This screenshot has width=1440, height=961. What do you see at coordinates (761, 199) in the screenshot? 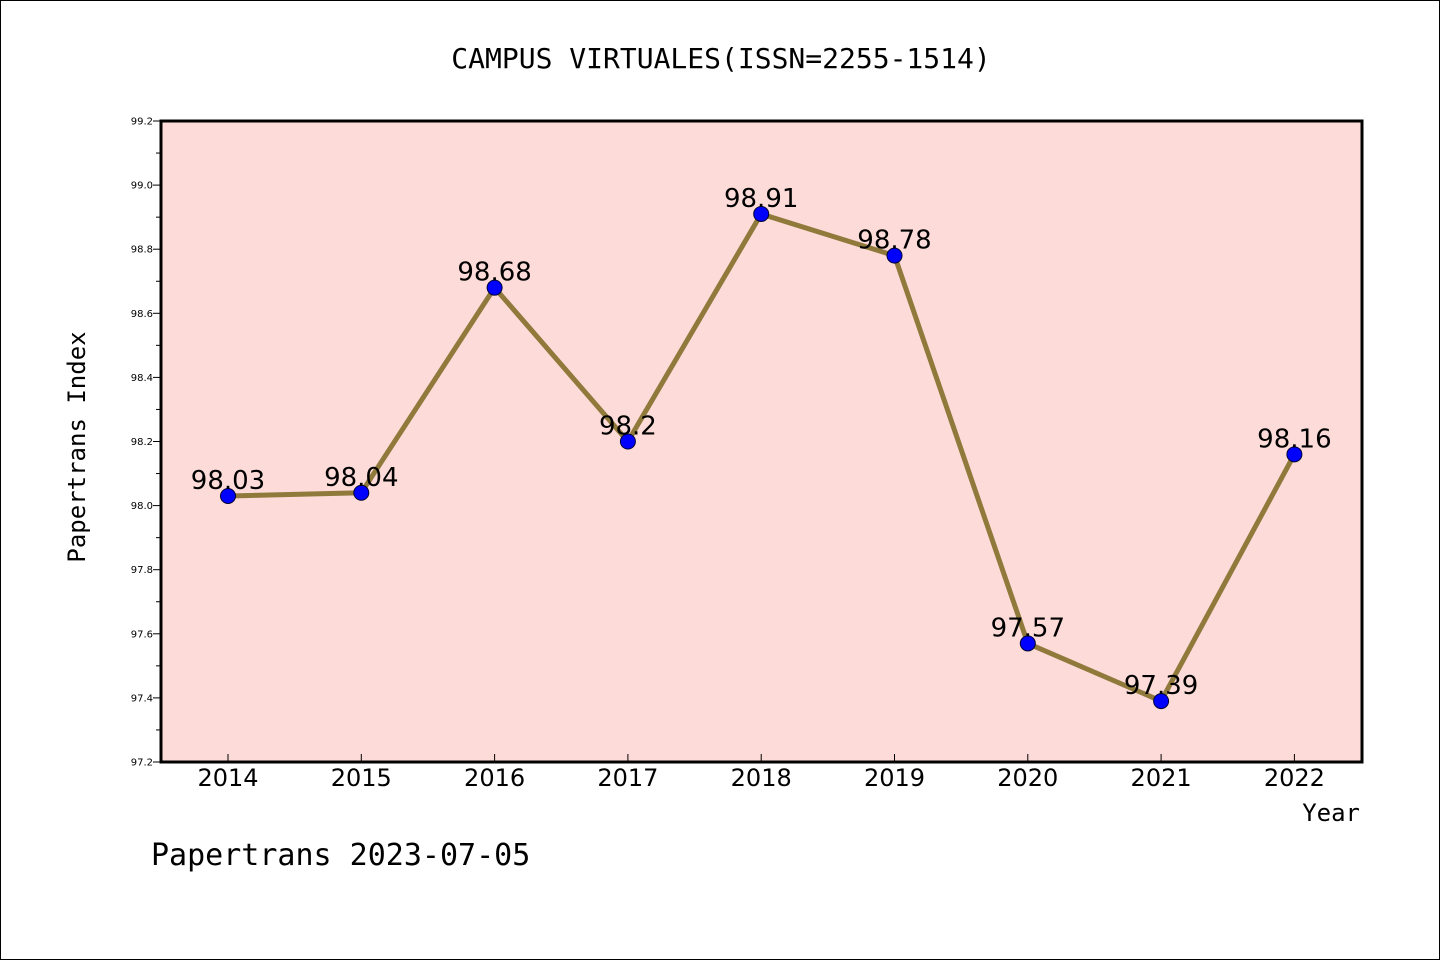
I see `data-label: 98.91` at bounding box center [761, 199].